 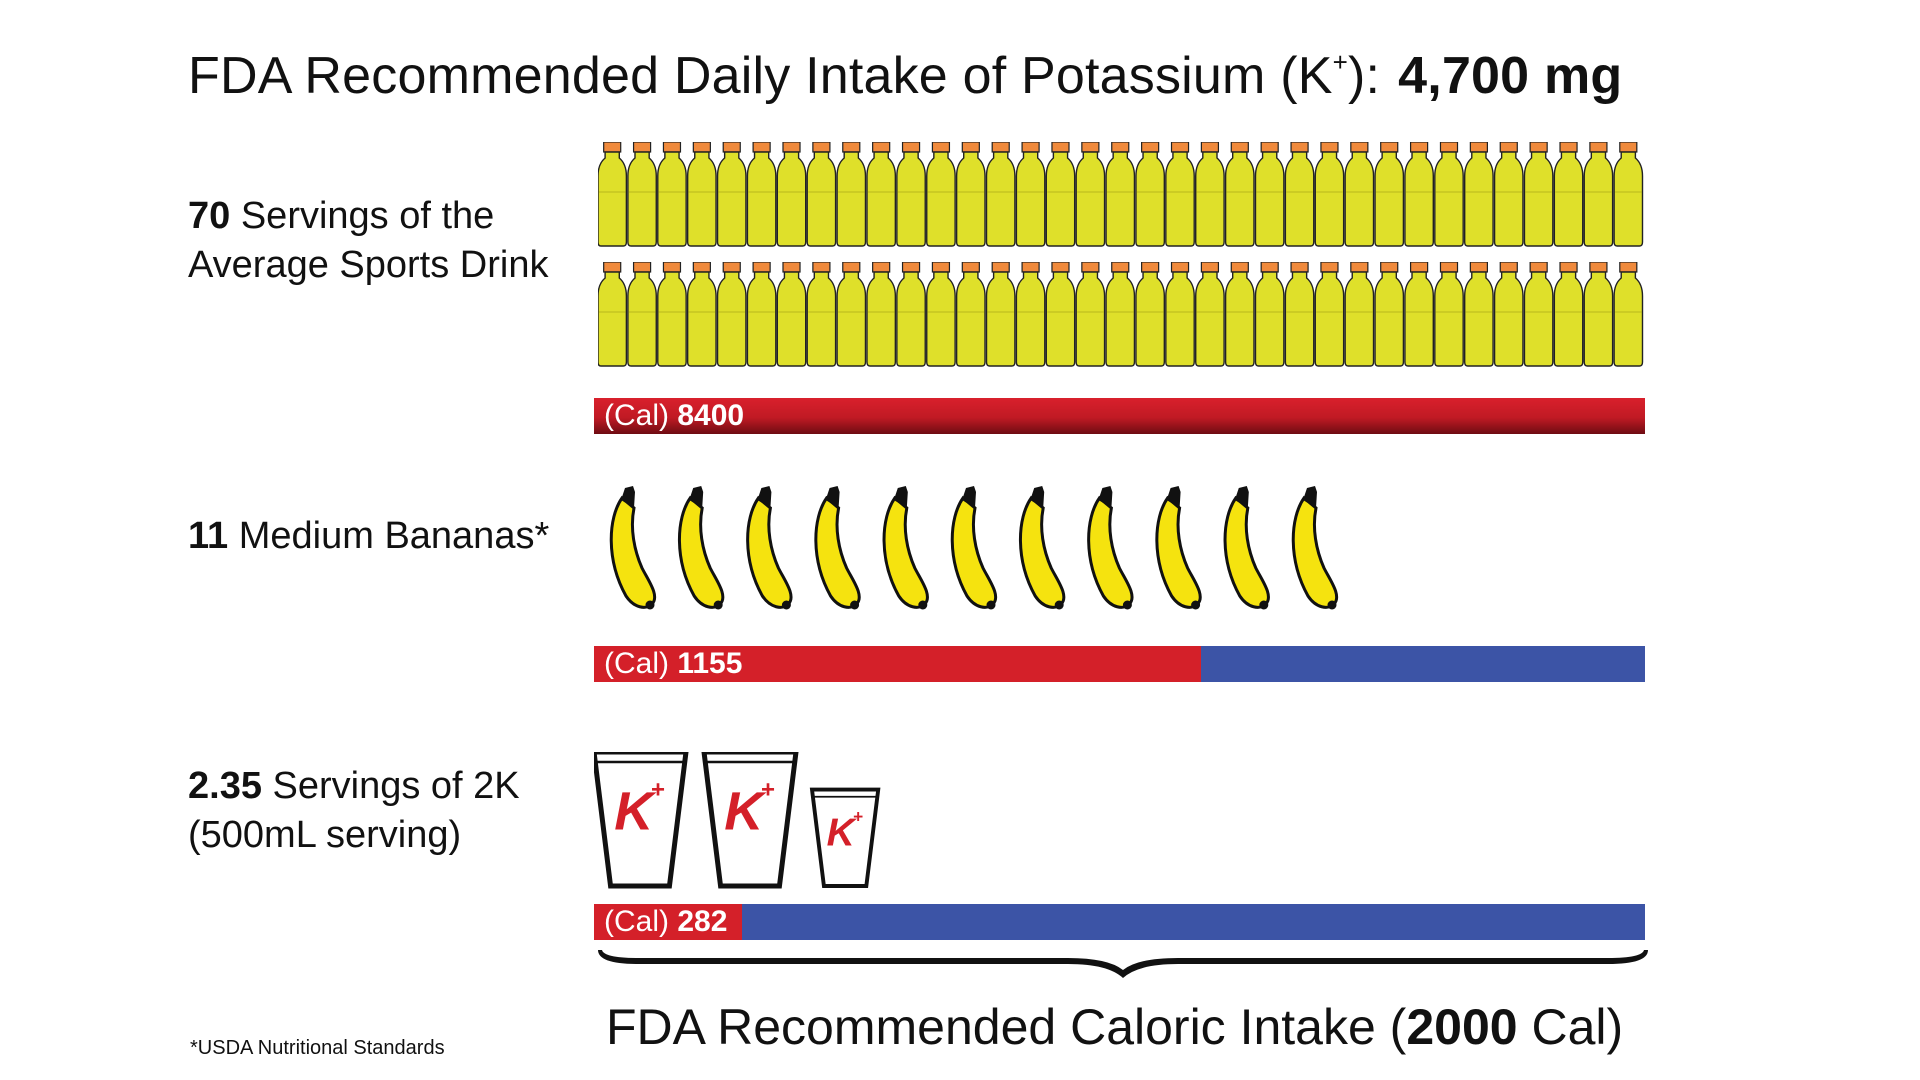 What do you see at coordinates (362, 216) in the screenshot?
I see `sports-drink-label-line1: Servings of the` at bounding box center [362, 216].